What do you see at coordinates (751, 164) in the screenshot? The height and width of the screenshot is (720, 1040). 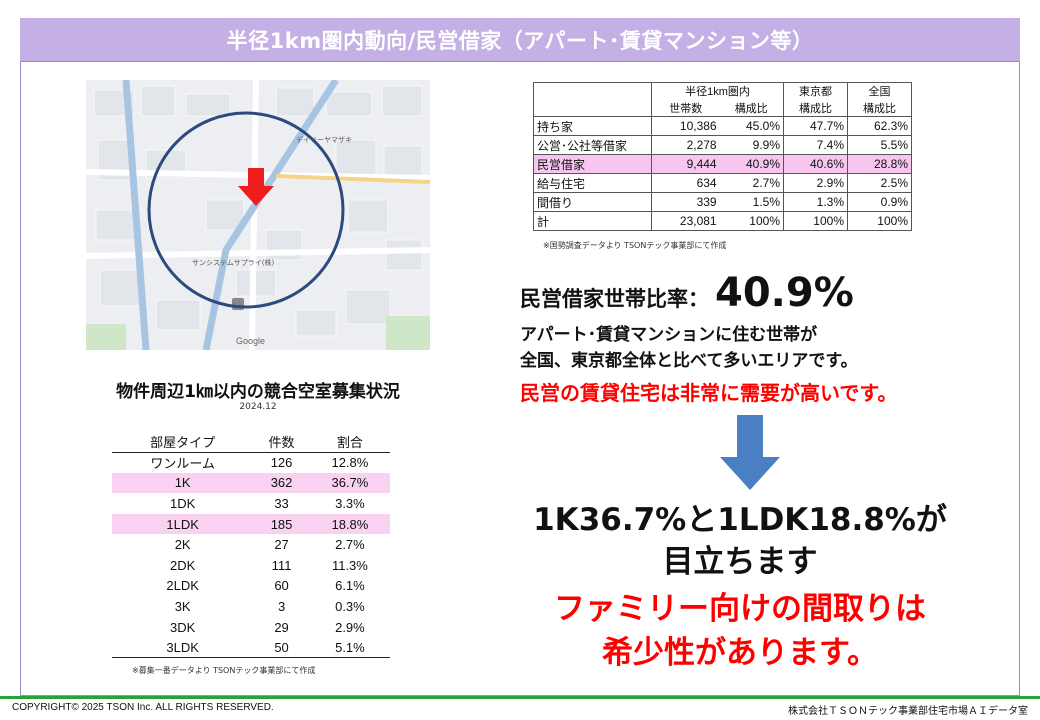 I see `household-row-share: 40.9%` at bounding box center [751, 164].